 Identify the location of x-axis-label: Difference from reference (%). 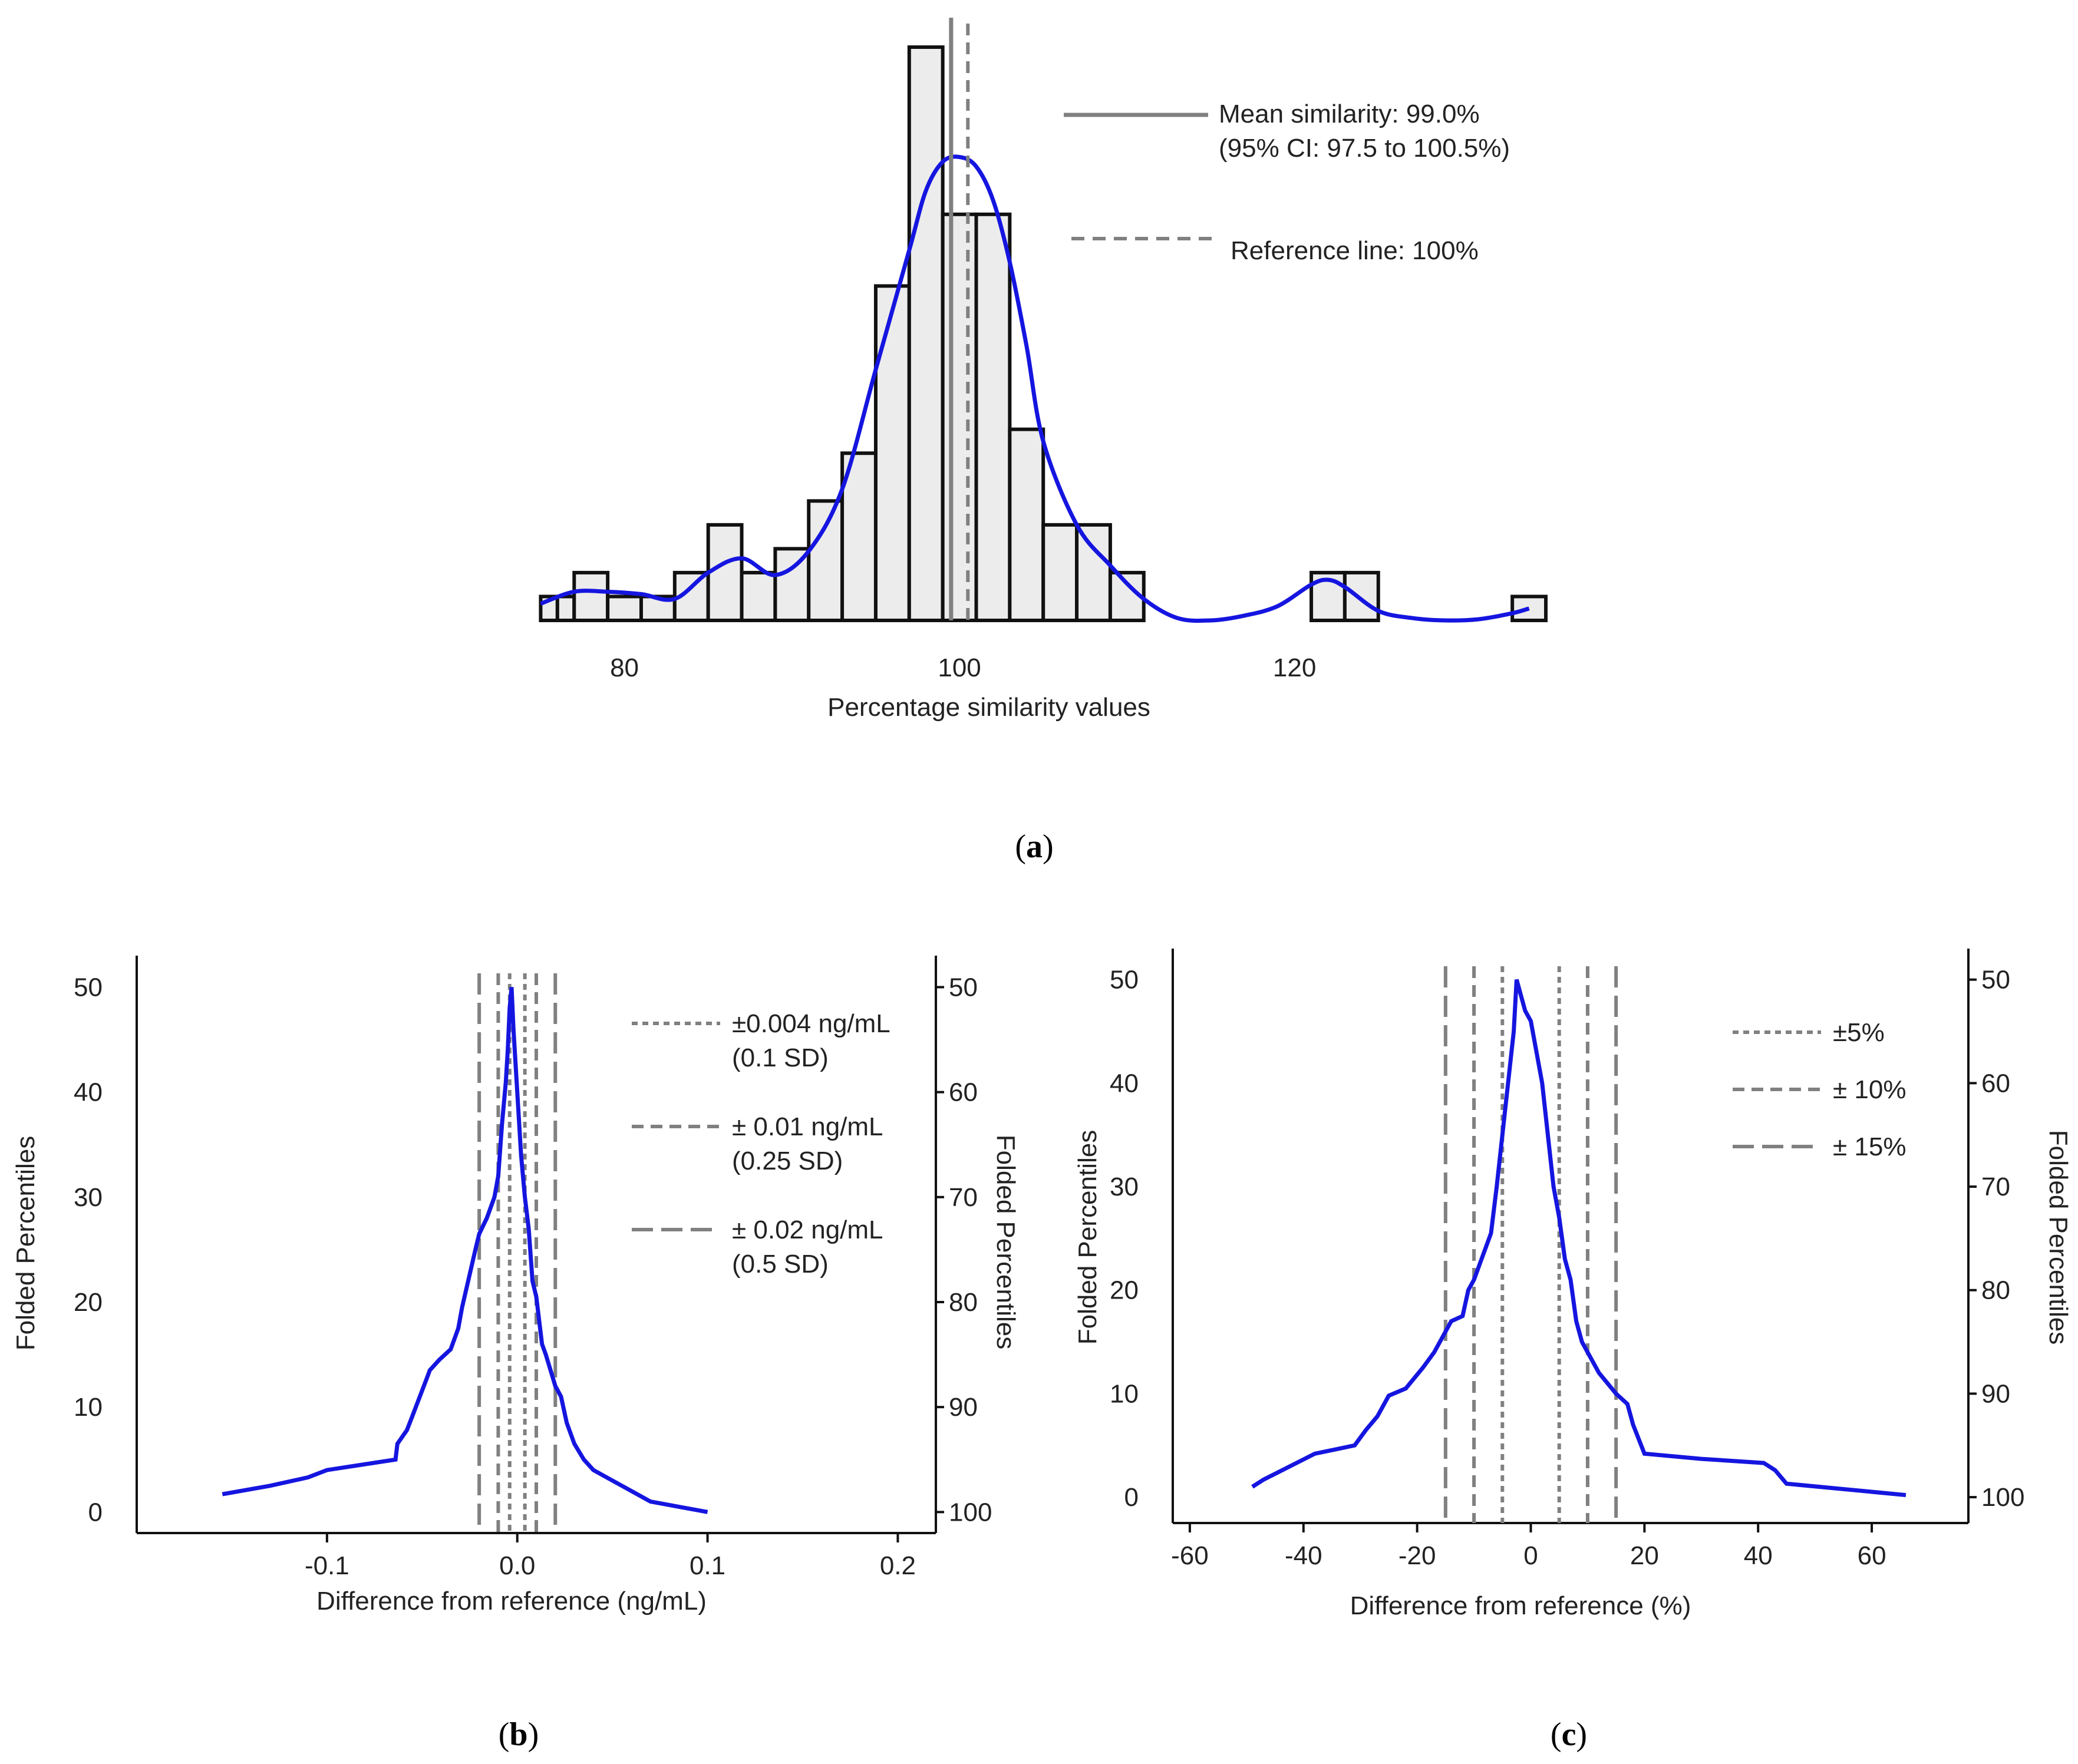
(1520, 1605).